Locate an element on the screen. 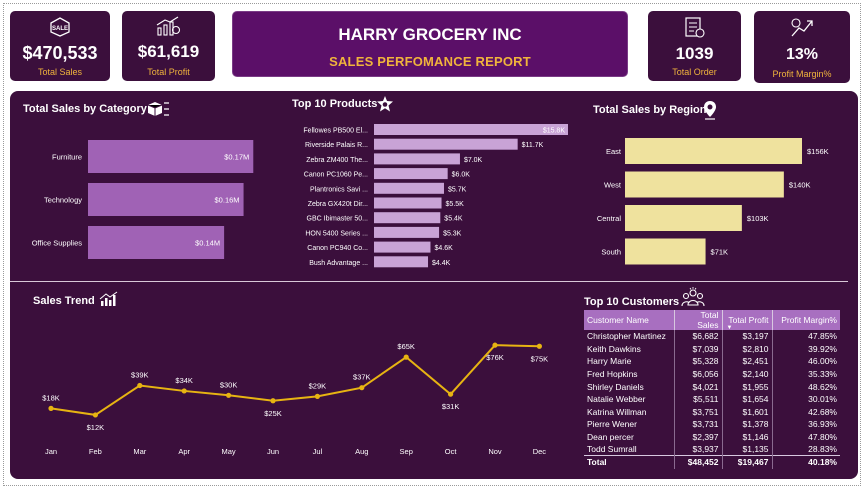 This screenshot has width=864, height=489. product-data-label: $4.6K is located at coordinates (443, 248).